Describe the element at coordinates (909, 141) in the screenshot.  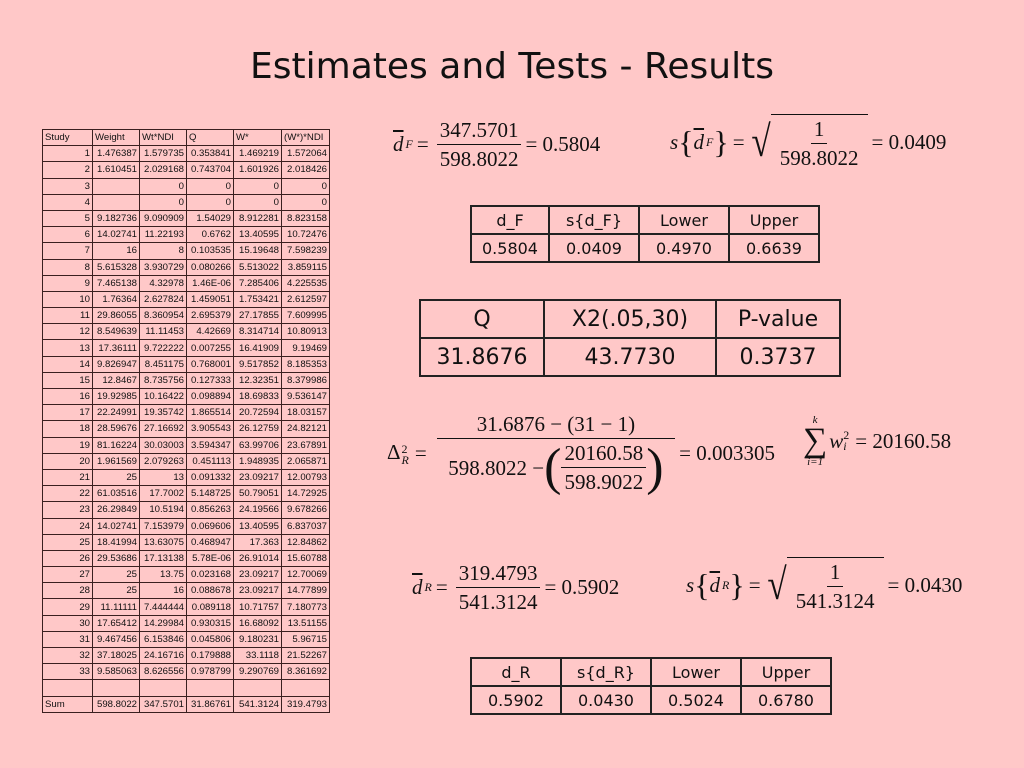
I see `result-value: = 0.0409` at that location.